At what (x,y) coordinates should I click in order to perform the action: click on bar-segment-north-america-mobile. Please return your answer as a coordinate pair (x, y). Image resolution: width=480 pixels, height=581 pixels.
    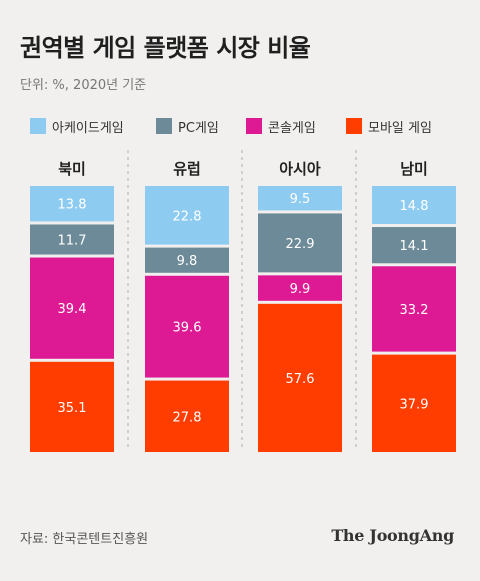
    Looking at the image, I should click on (72, 406).